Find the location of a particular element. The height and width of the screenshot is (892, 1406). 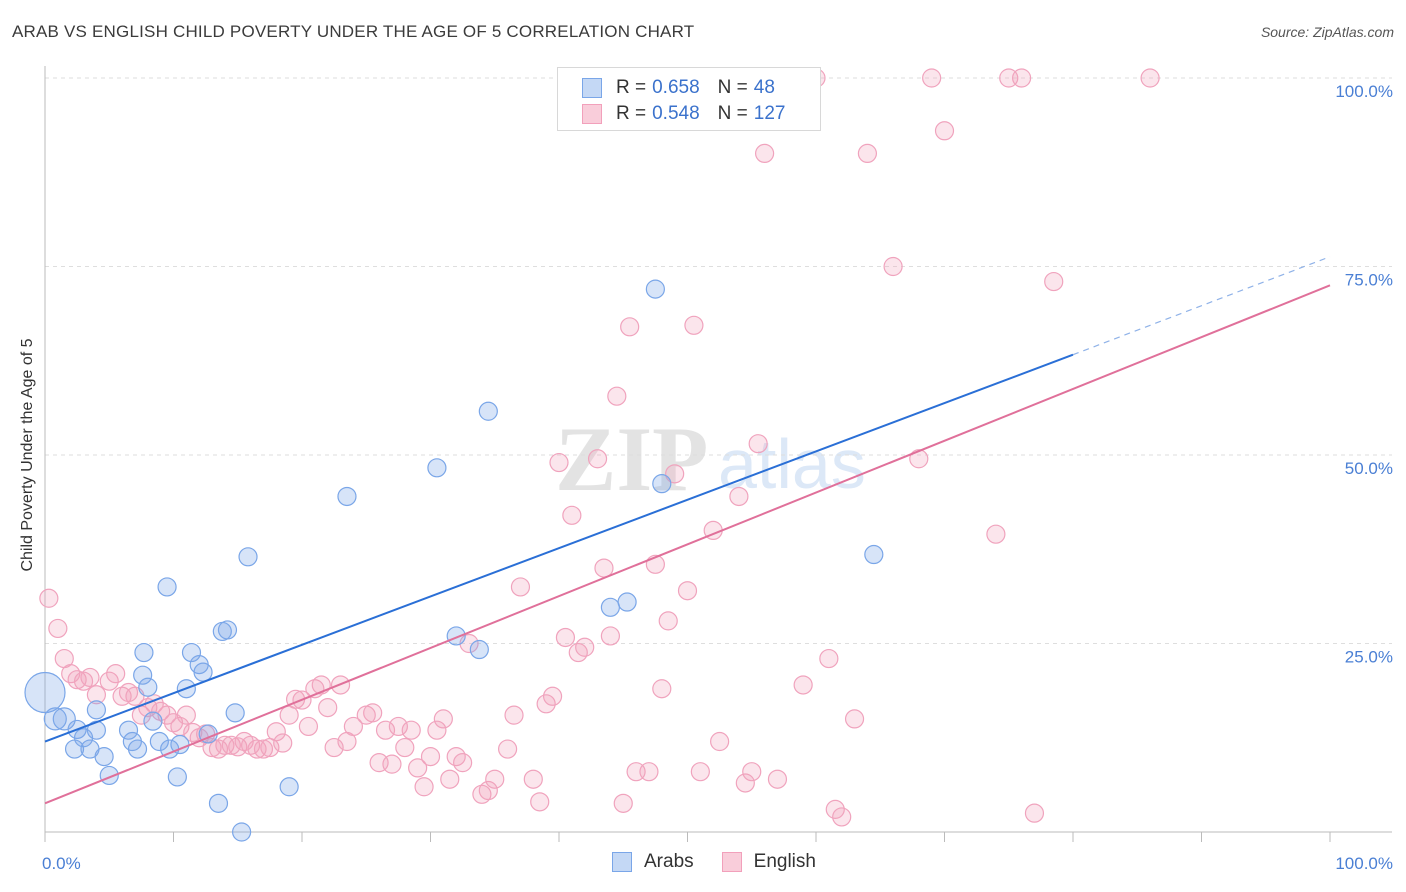

watermark-zip: ZIP is located at coordinates (631, 459).